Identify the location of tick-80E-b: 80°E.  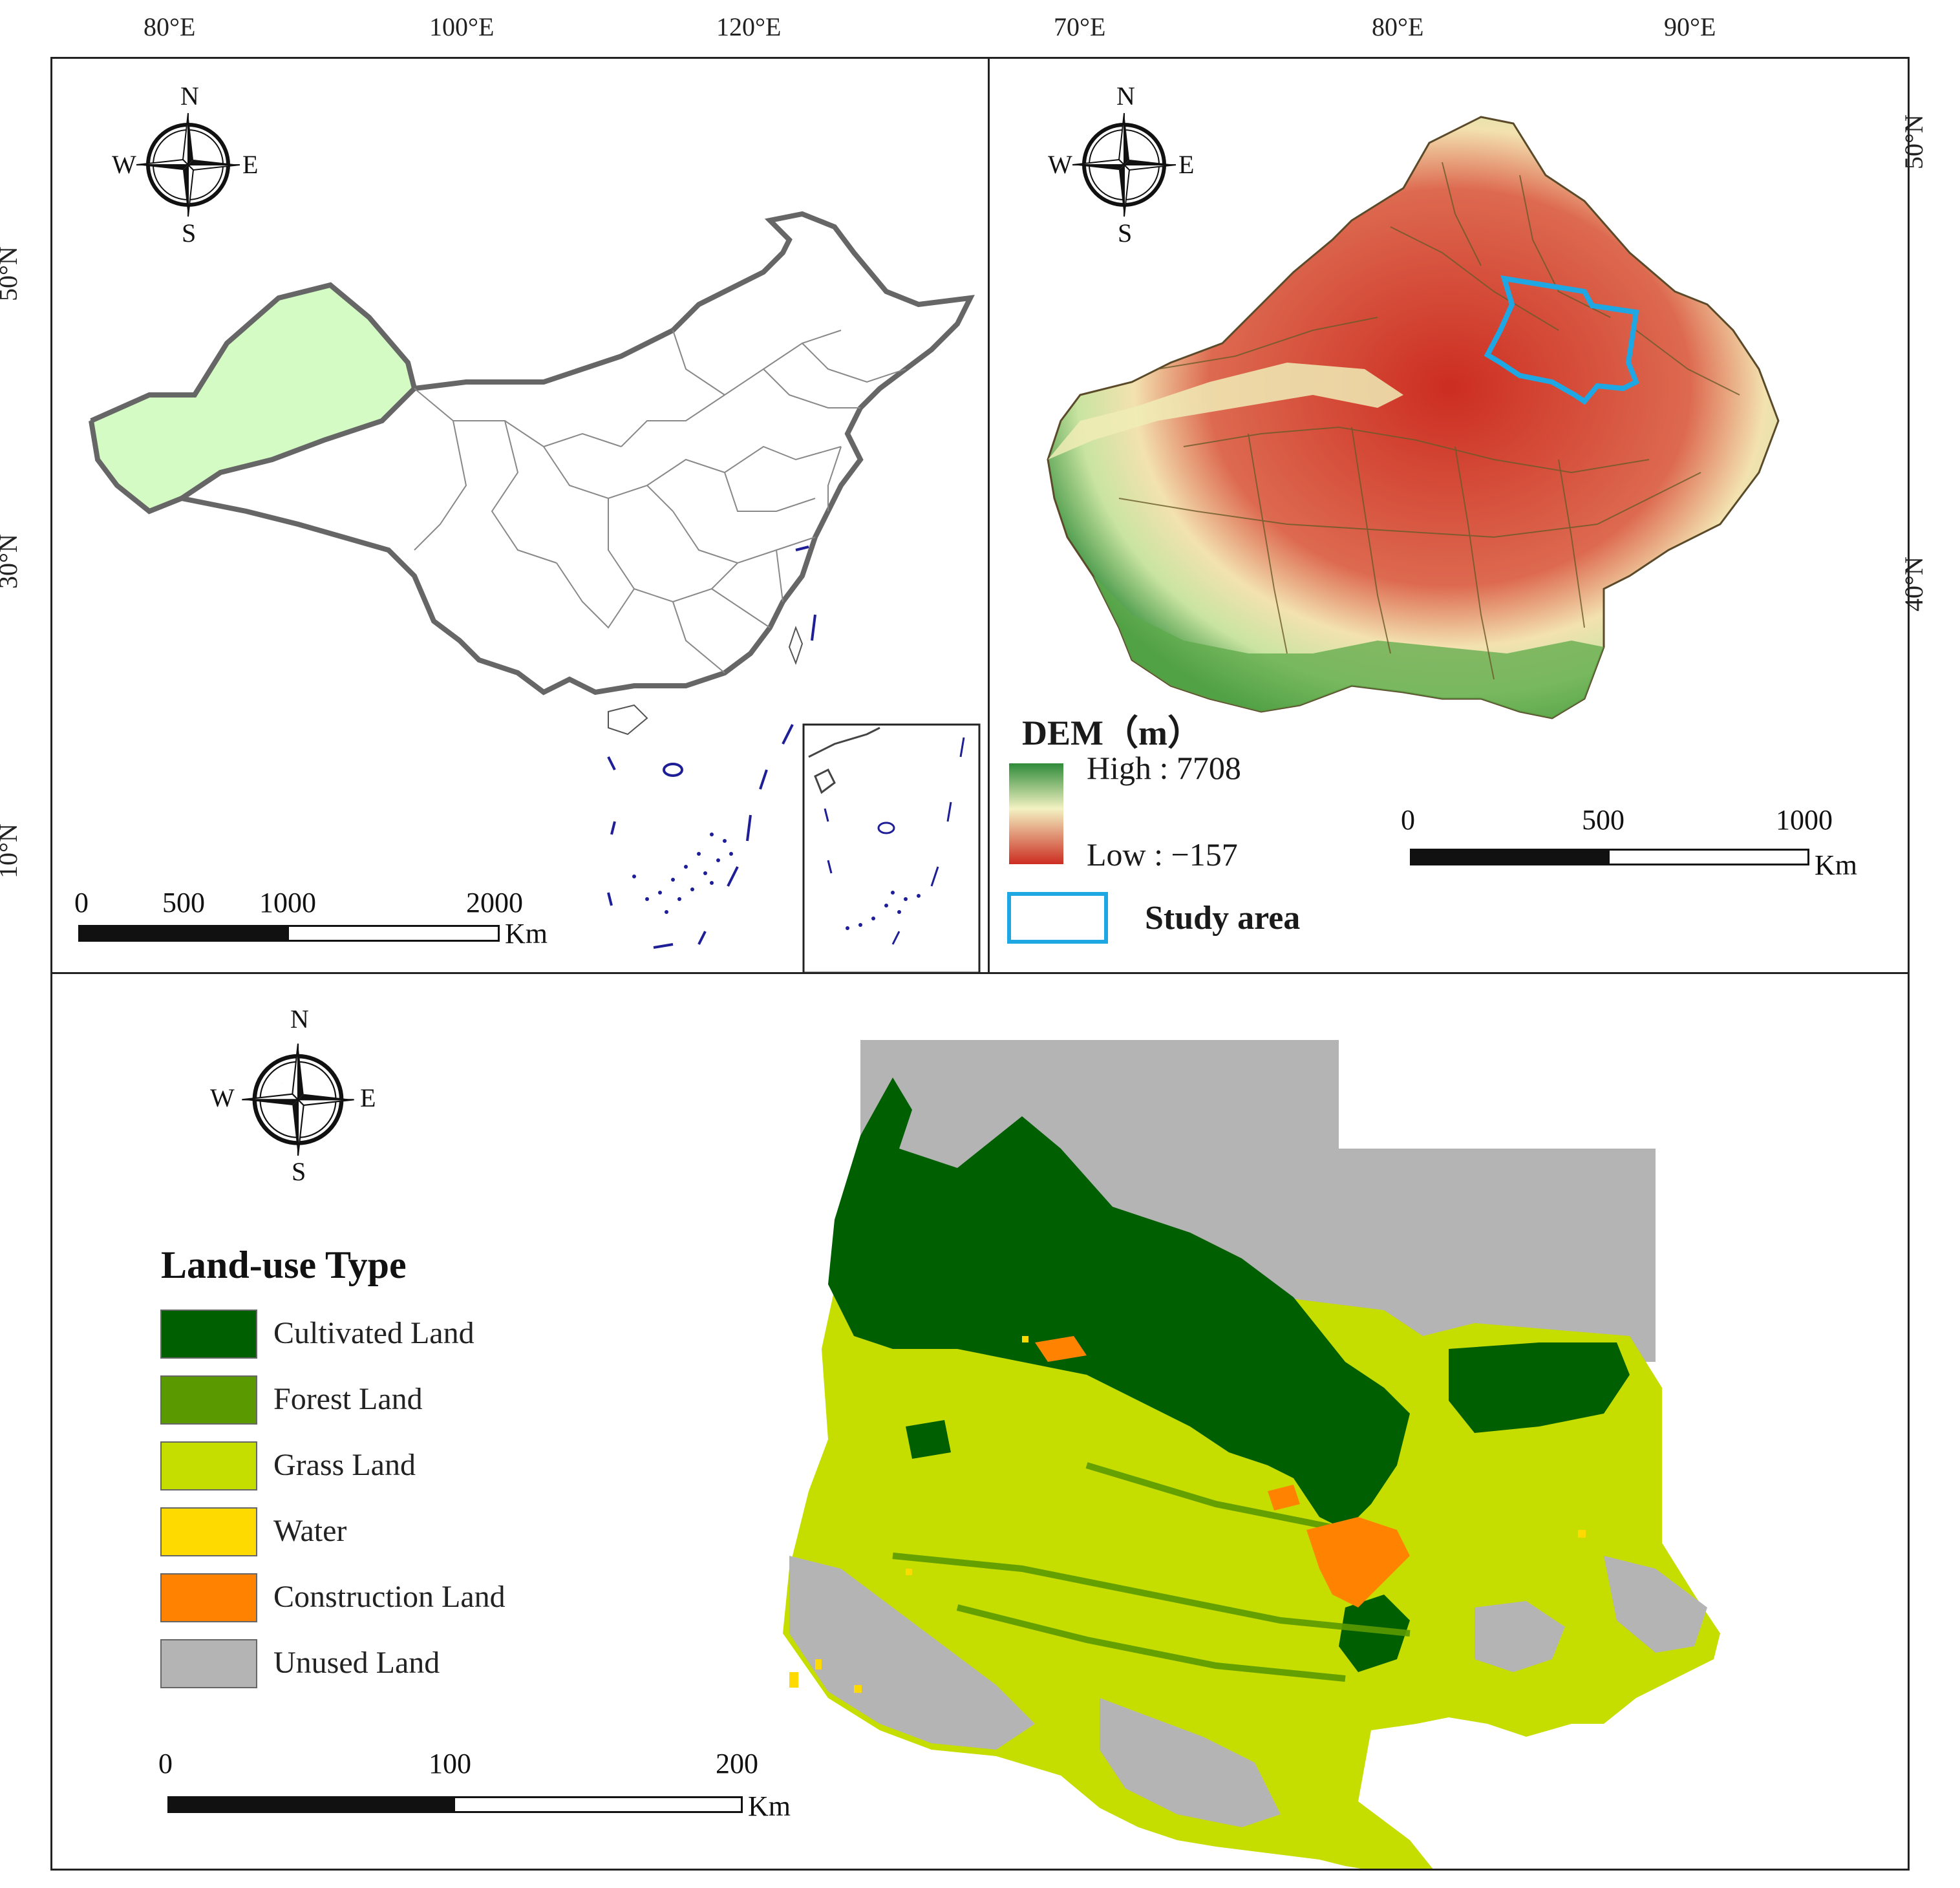
(1398, 26).